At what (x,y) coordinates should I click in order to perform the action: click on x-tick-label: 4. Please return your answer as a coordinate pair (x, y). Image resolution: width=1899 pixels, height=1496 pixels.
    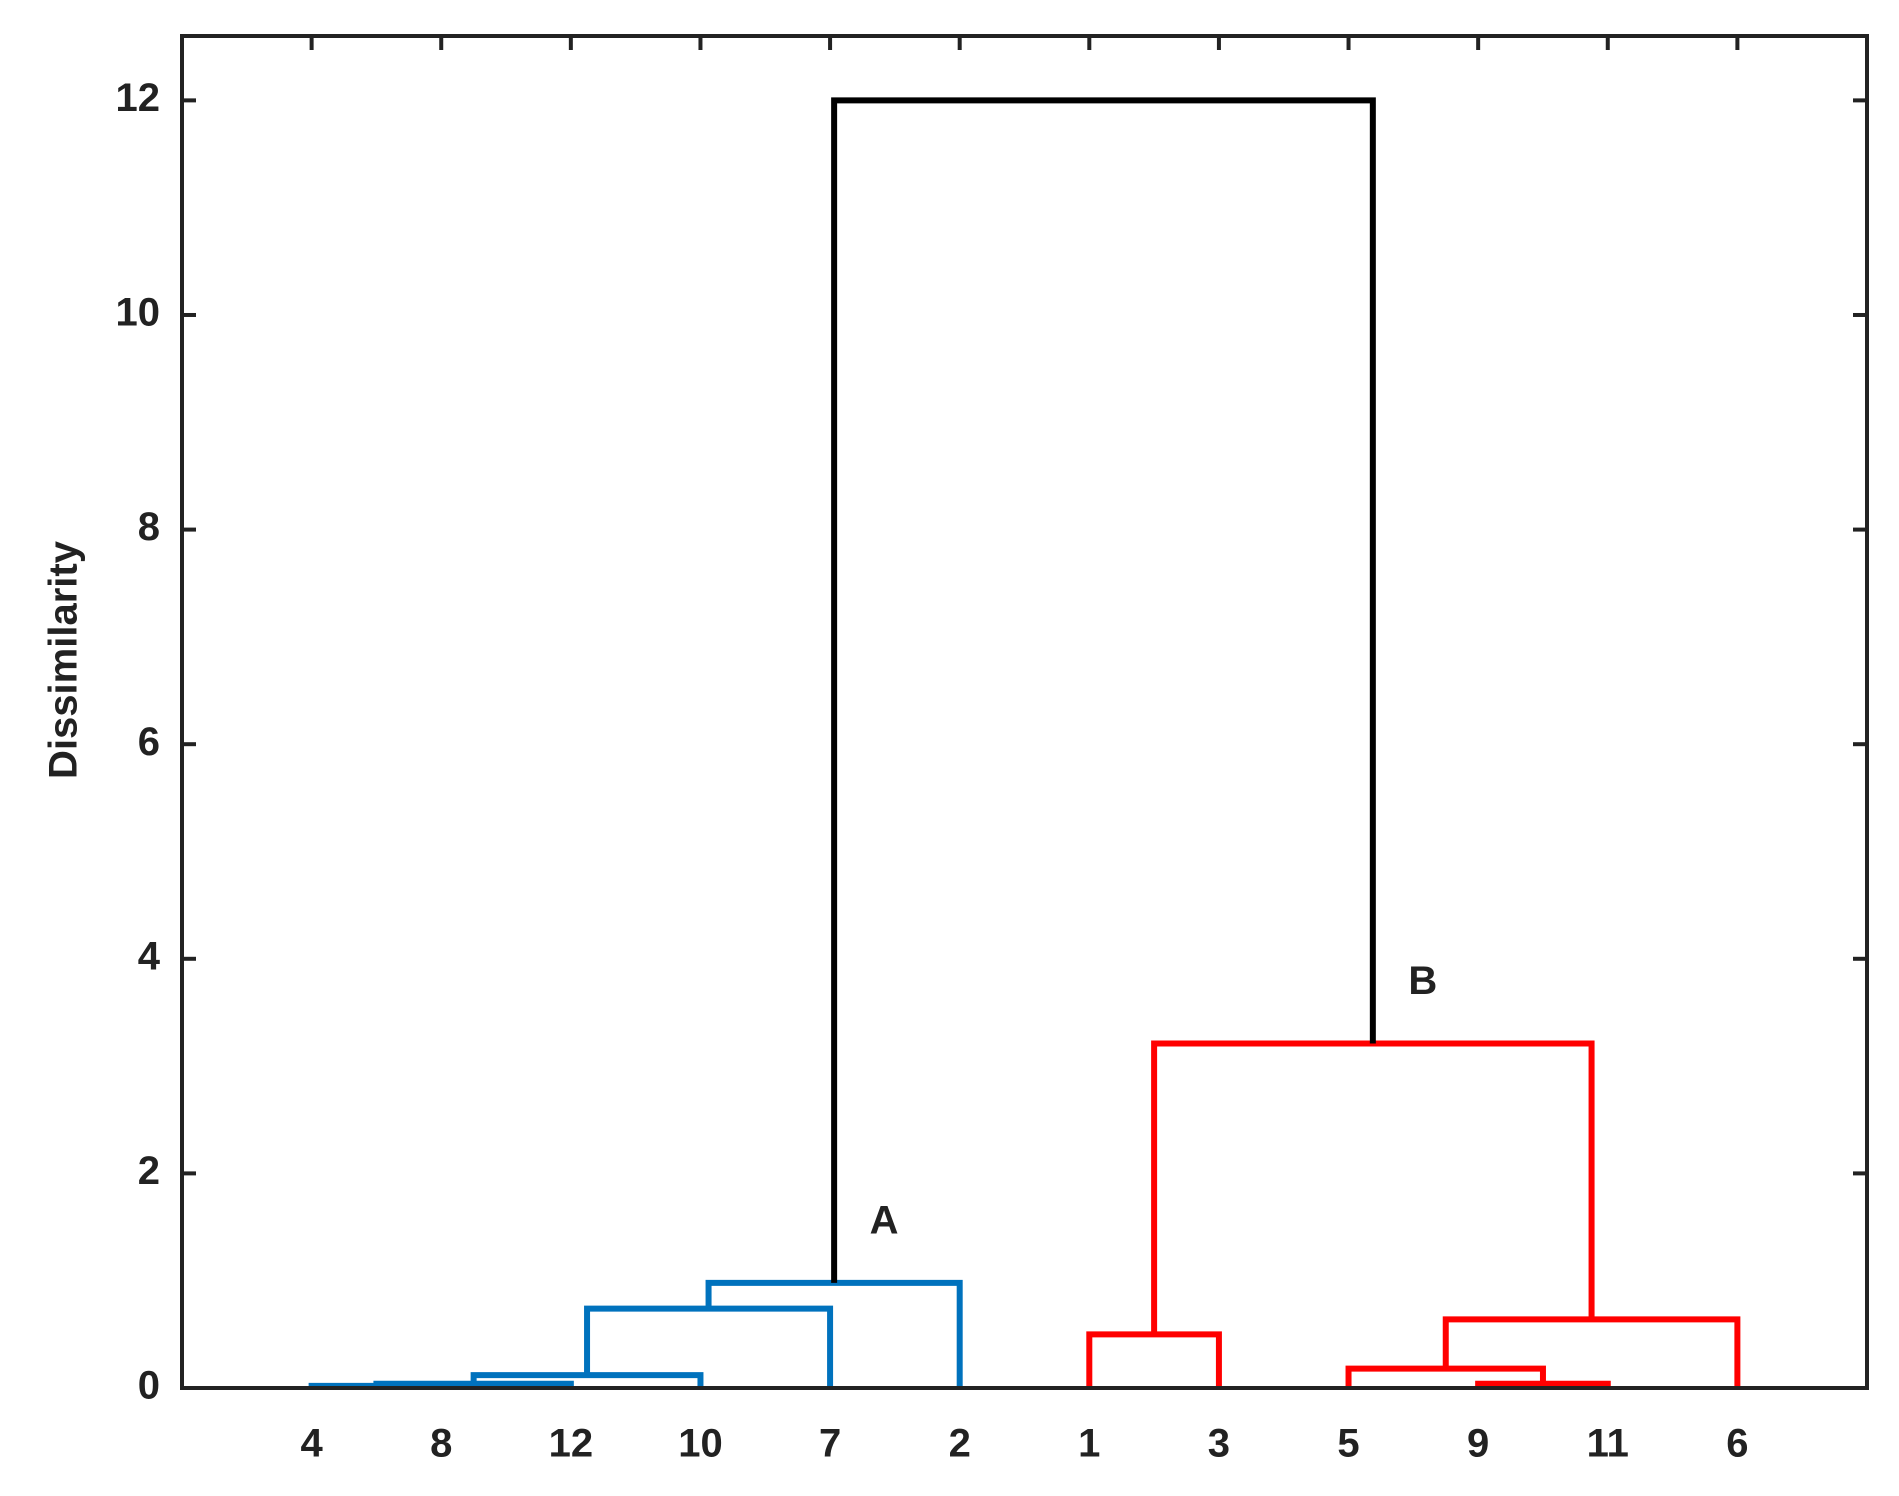
    Looking at the image, I should click on (311, 1444).